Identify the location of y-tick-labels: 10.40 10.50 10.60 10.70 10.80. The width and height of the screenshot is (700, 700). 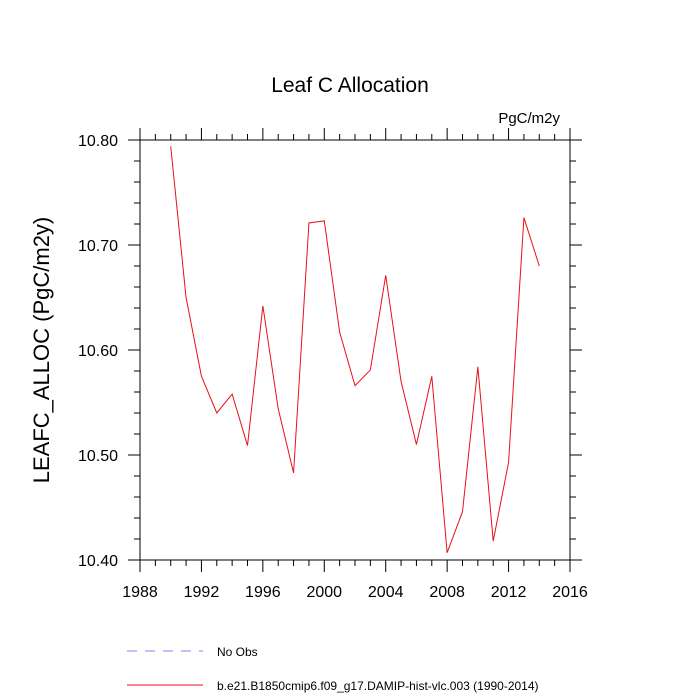
(98, 351).